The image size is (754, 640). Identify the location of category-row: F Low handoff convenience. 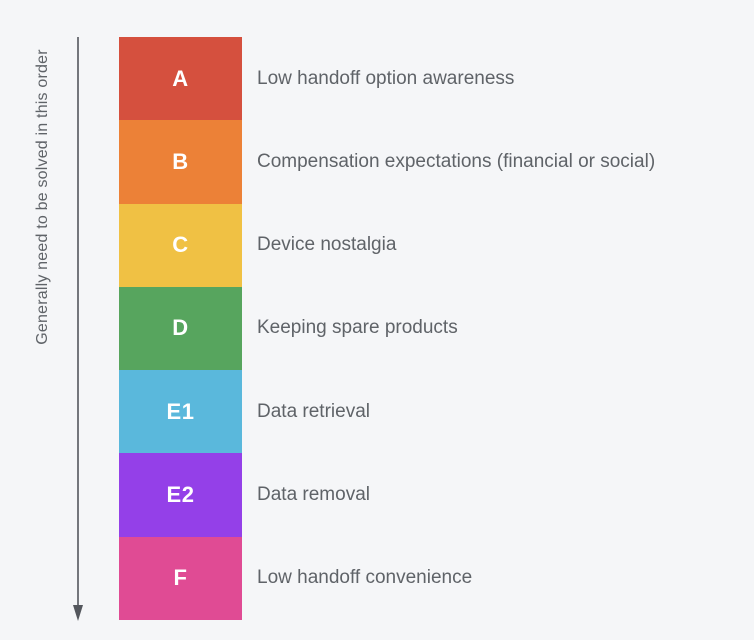
(429, 578).